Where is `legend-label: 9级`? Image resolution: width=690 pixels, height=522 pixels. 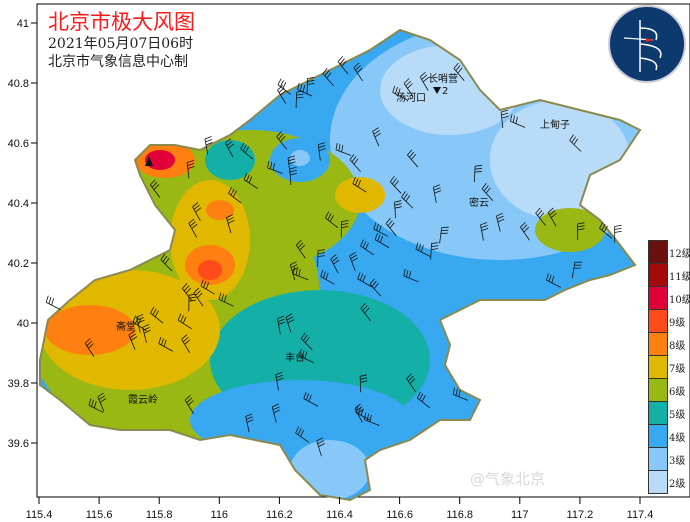
legend-label: 9级 is located at coordinates (677, 323).